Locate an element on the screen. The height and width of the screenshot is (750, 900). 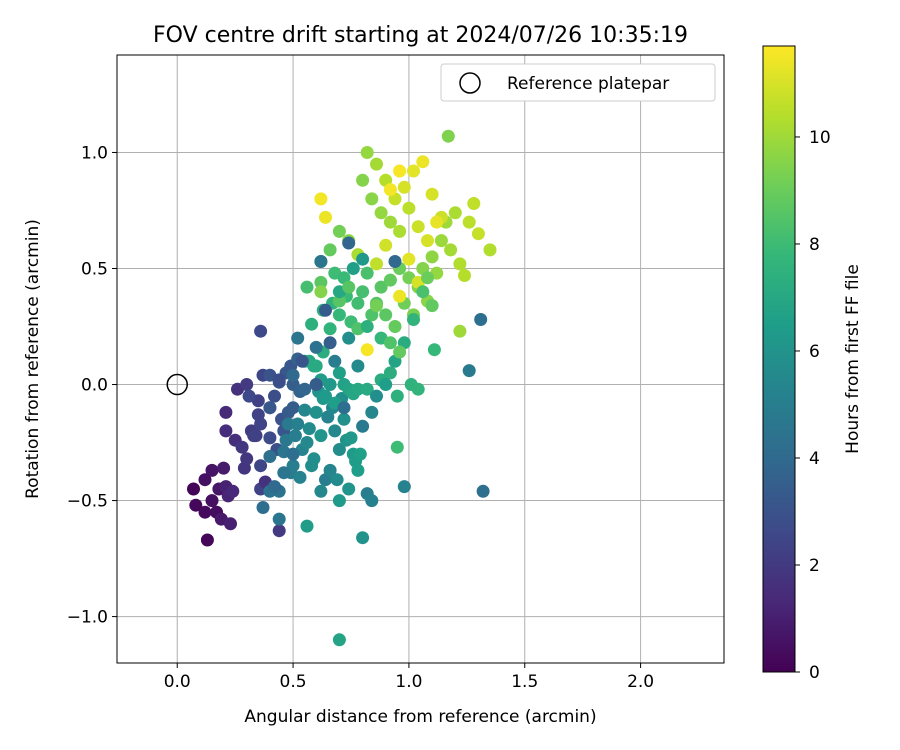
colorbar-tick-label: 10 is located at coordinates (820, 138).